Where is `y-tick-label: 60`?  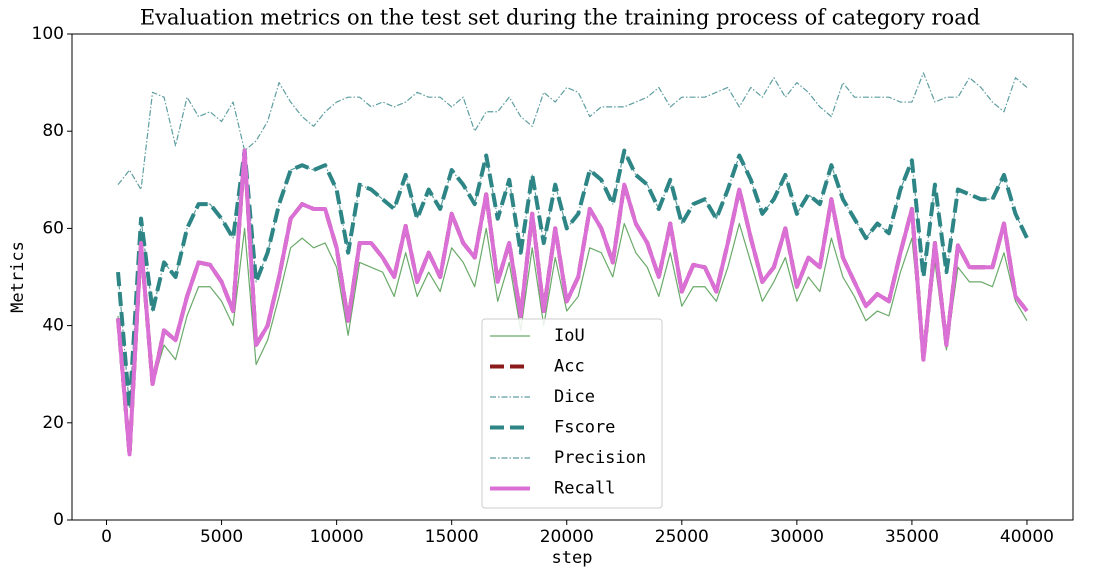 y-tick-label: 60 is located at coordinates (53, 228).